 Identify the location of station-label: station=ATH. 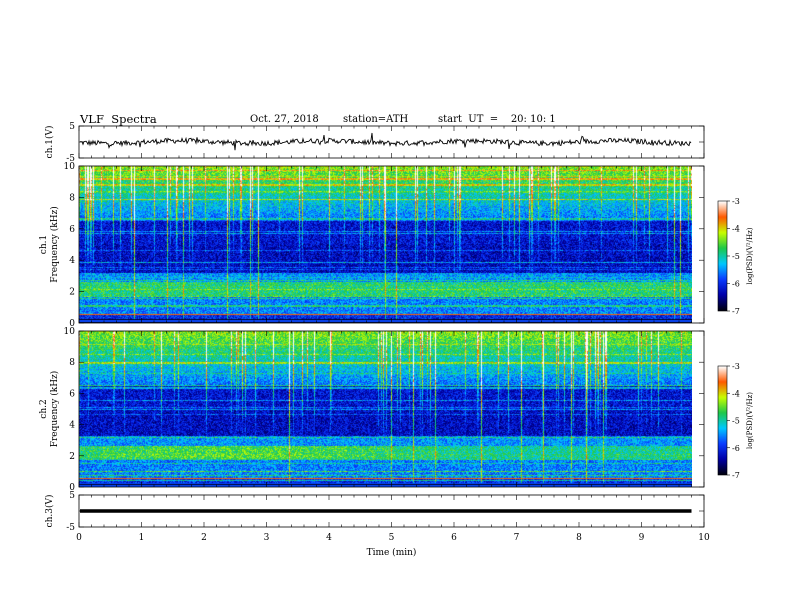
(376, 119).